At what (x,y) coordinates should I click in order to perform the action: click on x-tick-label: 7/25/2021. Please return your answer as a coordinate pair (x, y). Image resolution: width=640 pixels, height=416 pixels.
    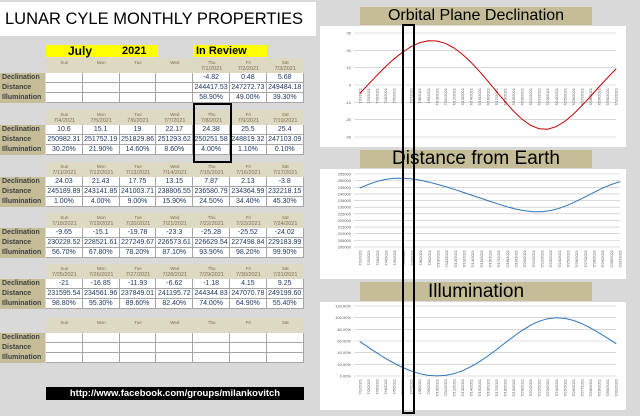
    Looking at the image, I should click on (568, 258).